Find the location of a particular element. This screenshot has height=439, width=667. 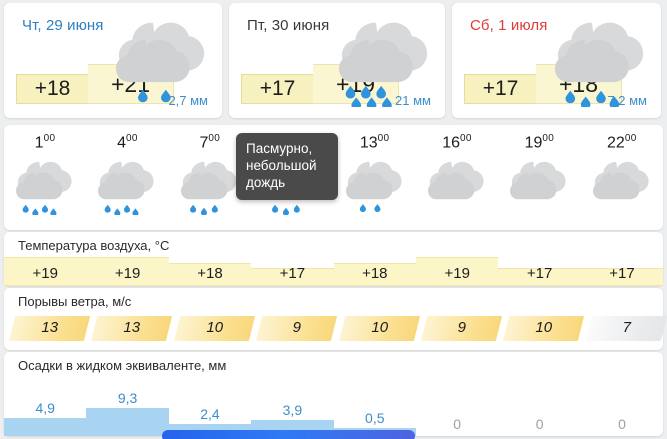

hour-cell: 400 is located at coordinates (127, 177).